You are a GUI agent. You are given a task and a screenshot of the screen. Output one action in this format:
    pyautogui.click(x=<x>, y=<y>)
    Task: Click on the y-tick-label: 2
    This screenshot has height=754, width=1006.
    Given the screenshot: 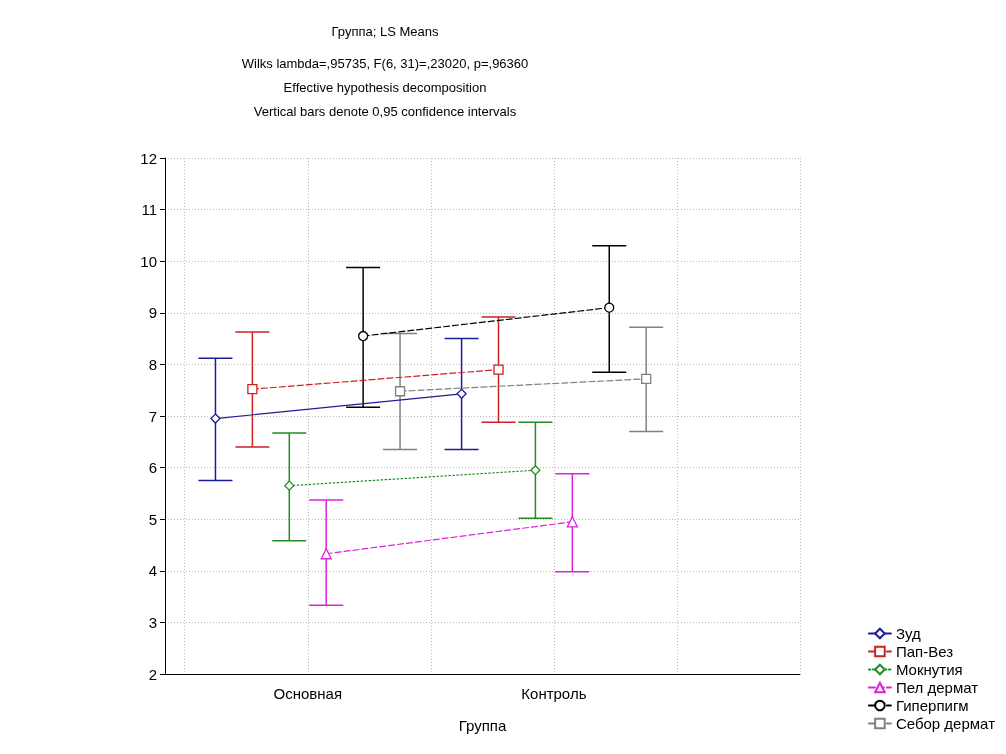 What is the action you would take?
    pyautogui.click(x=152, y=674)
    